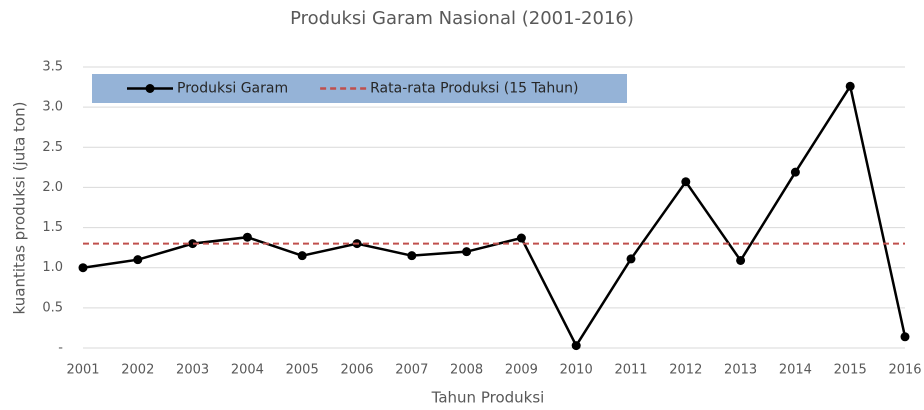 The width and height of the screenshot is (924, 410). Describe the element at coordinates (685, 370) in the screenshot. I see `x-tick-label: 2012` at that location.